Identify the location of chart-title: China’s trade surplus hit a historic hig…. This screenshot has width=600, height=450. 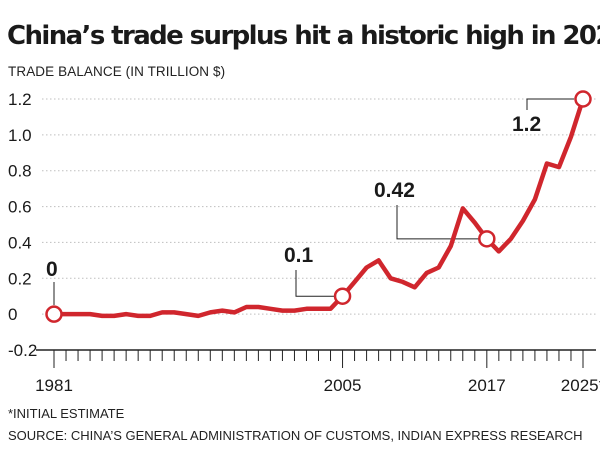
(303, 36).